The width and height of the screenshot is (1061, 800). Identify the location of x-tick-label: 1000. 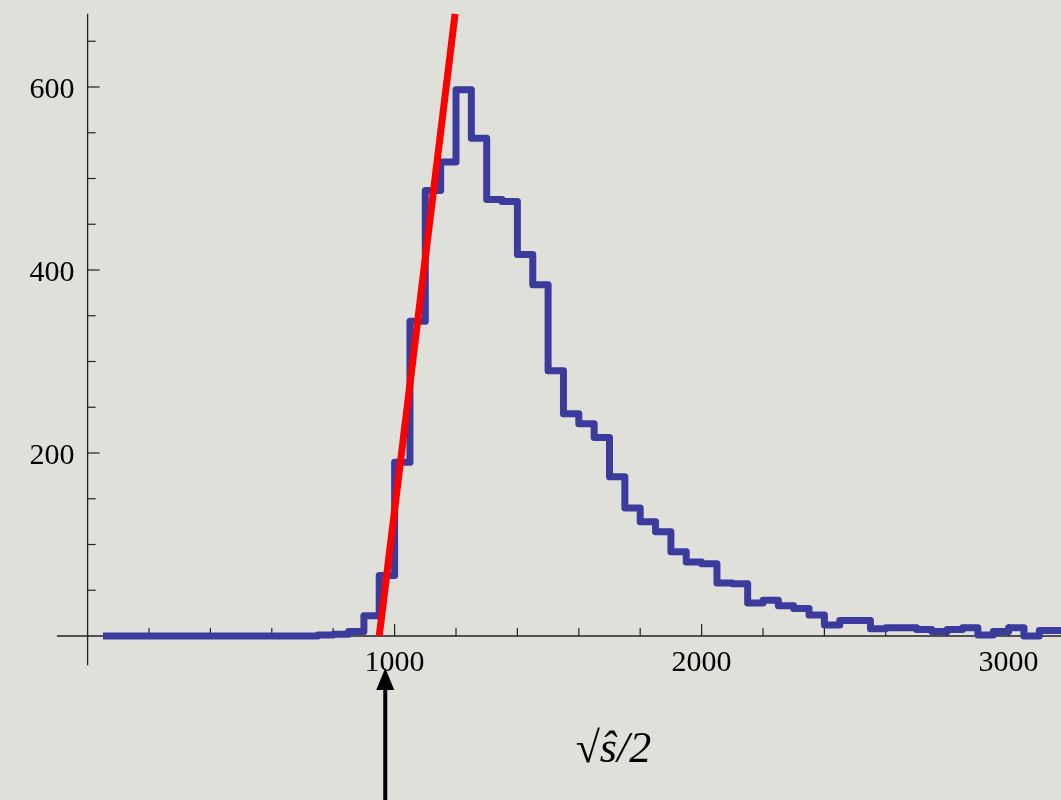
(394, 660).